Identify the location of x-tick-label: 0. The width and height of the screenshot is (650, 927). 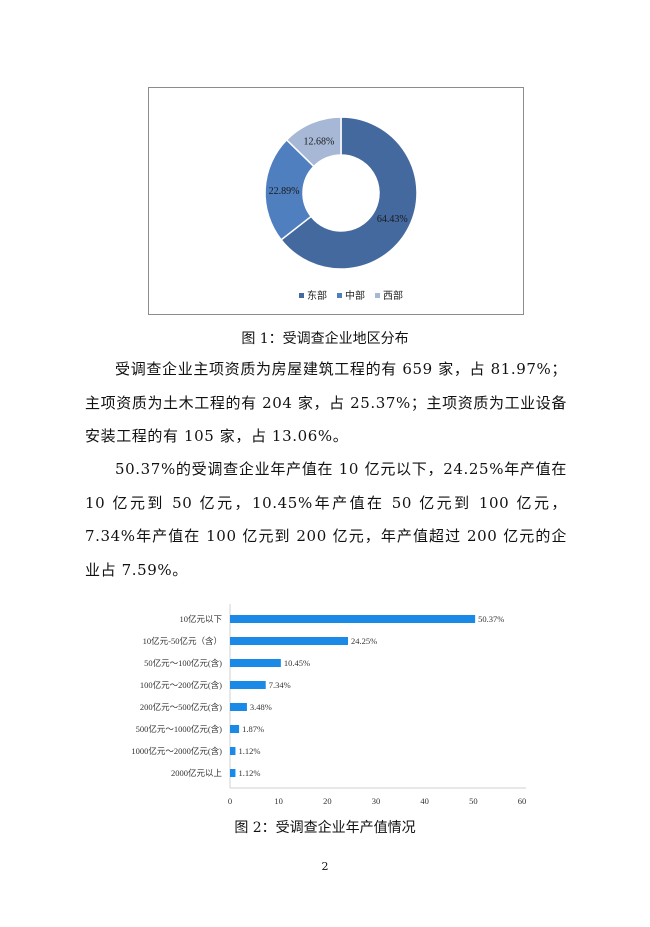
(230, 800).